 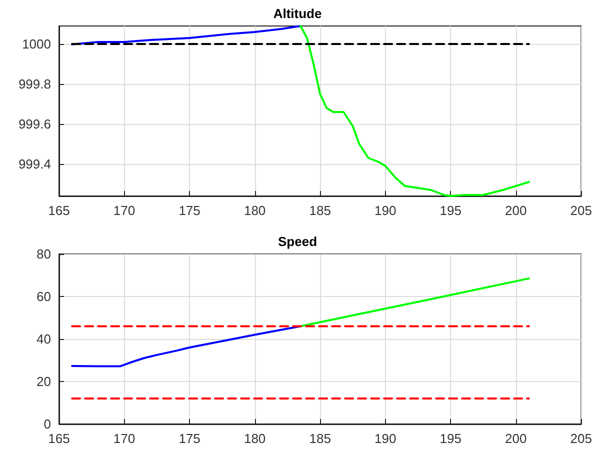 I want to click on y-tick-label: 0, so click(x=47, y=424).